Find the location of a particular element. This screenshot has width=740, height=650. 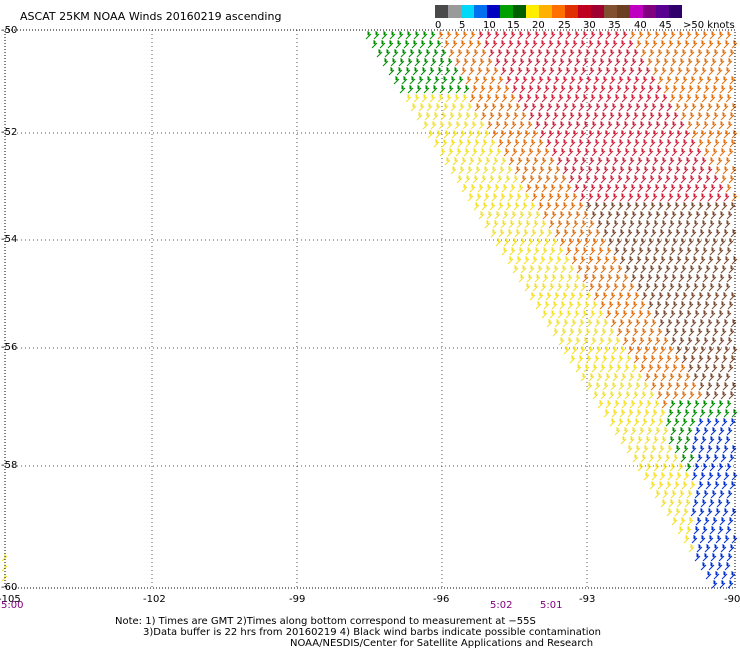

legend-label: 30 is located at coordinates (589, 25).